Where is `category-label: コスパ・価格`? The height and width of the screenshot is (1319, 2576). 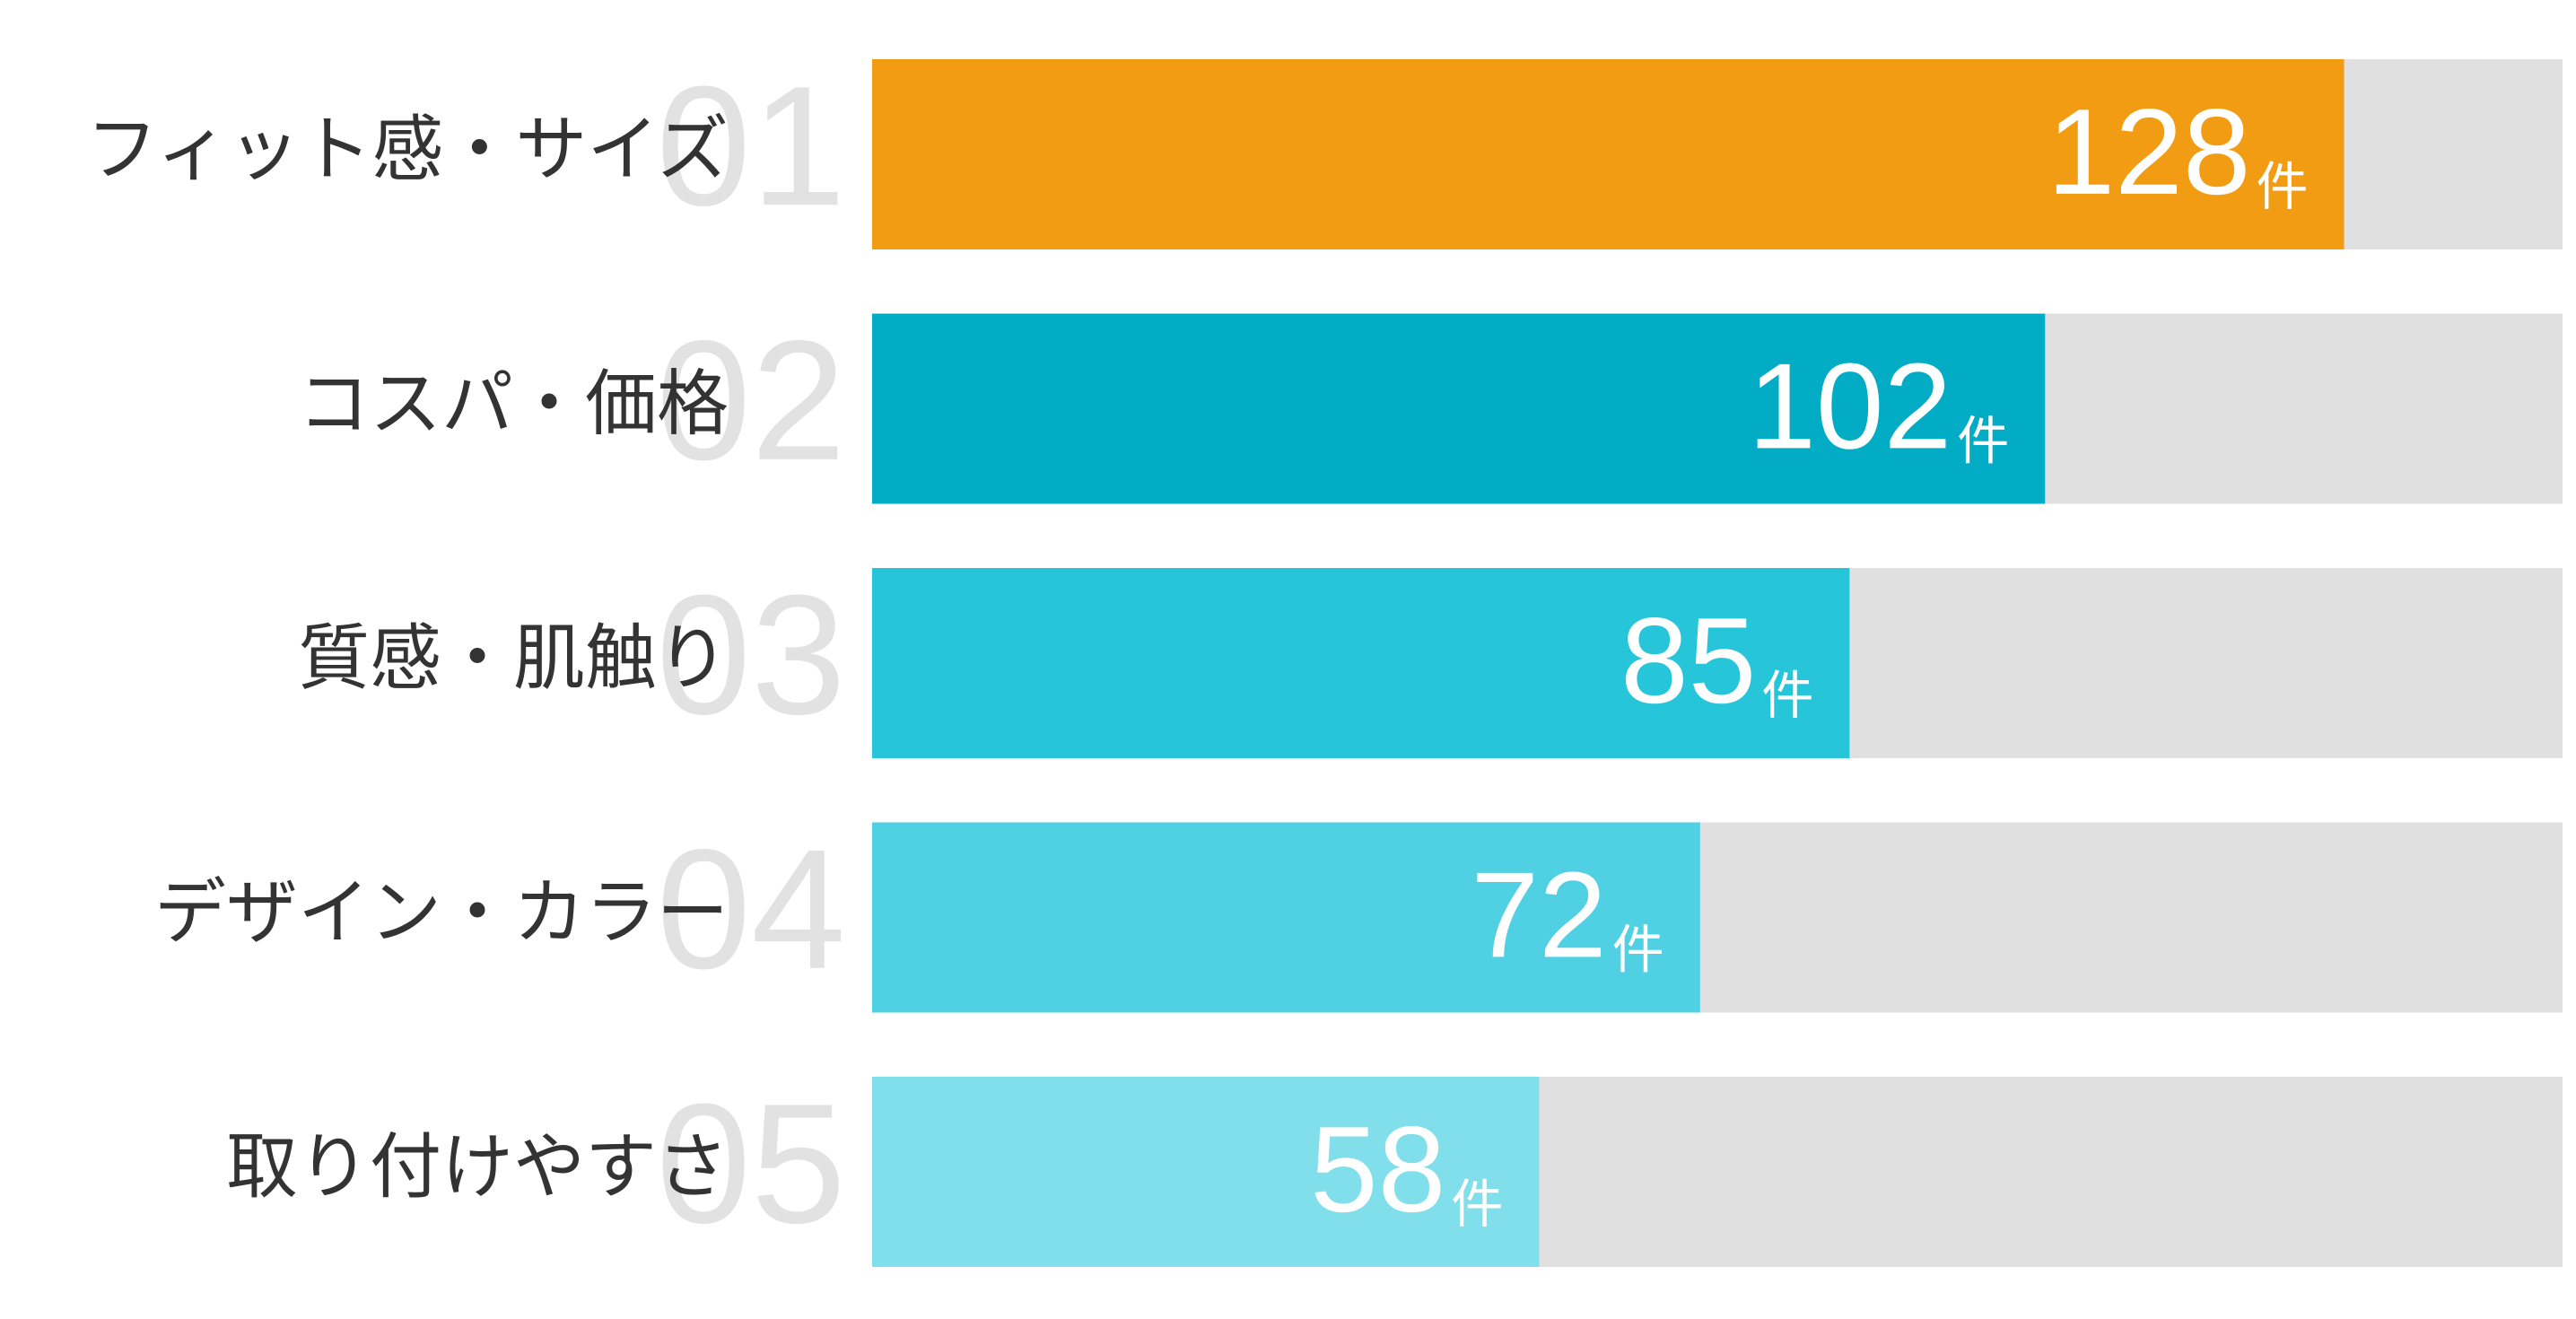
category-label: コスパ・価格 is located at coordinates (513, 403).